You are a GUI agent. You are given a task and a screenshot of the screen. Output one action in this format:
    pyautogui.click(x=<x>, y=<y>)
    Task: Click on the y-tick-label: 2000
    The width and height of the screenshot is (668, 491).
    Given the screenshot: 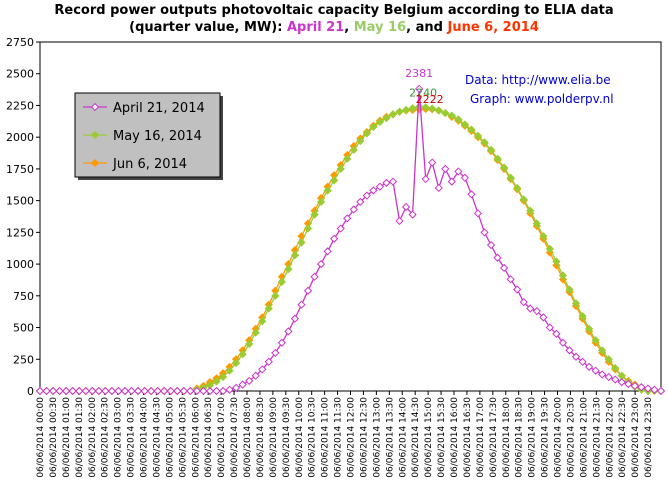 What is the action you would take?
    pyautogui.click(x=20, y=137)
    